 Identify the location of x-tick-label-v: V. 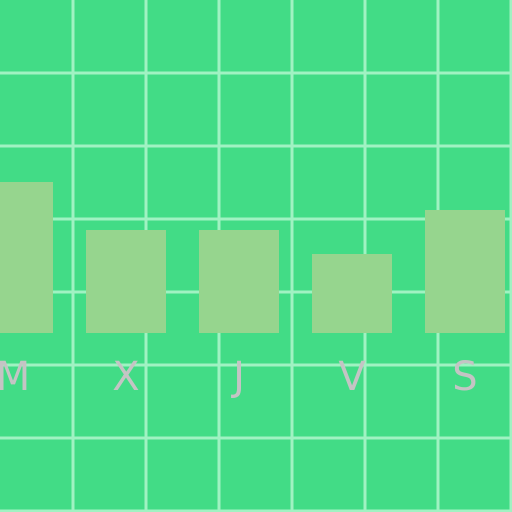
(352, 377).